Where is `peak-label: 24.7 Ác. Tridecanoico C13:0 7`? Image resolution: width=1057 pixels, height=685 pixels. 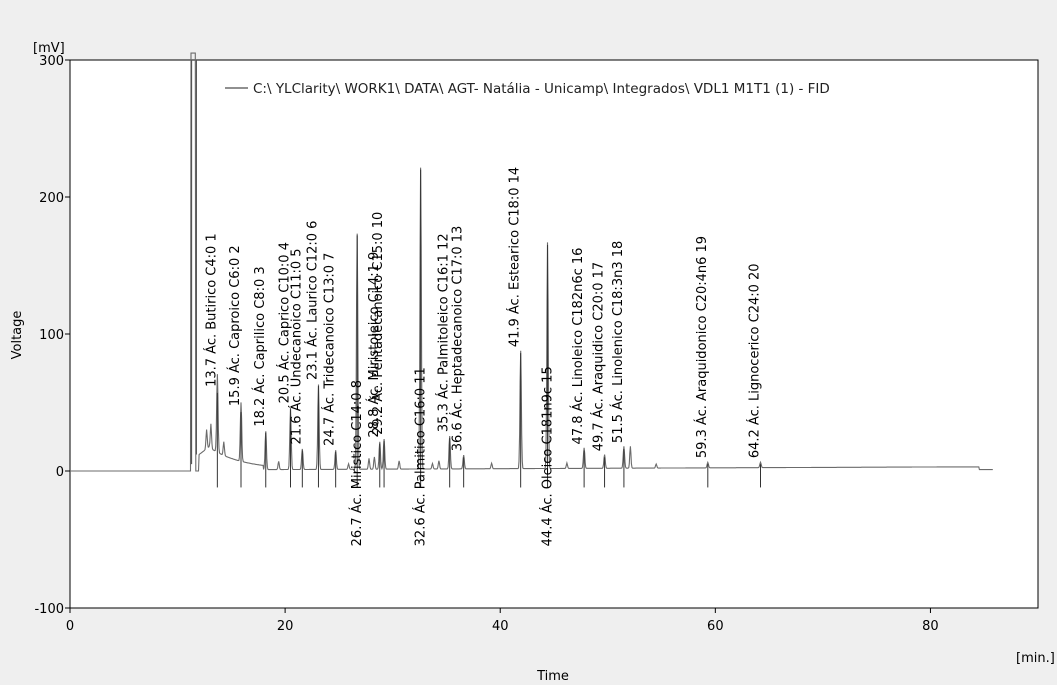
peak-label: 24.7 Ác. Tridecanoico C13:0 7 is located at coordinates (330, 349).